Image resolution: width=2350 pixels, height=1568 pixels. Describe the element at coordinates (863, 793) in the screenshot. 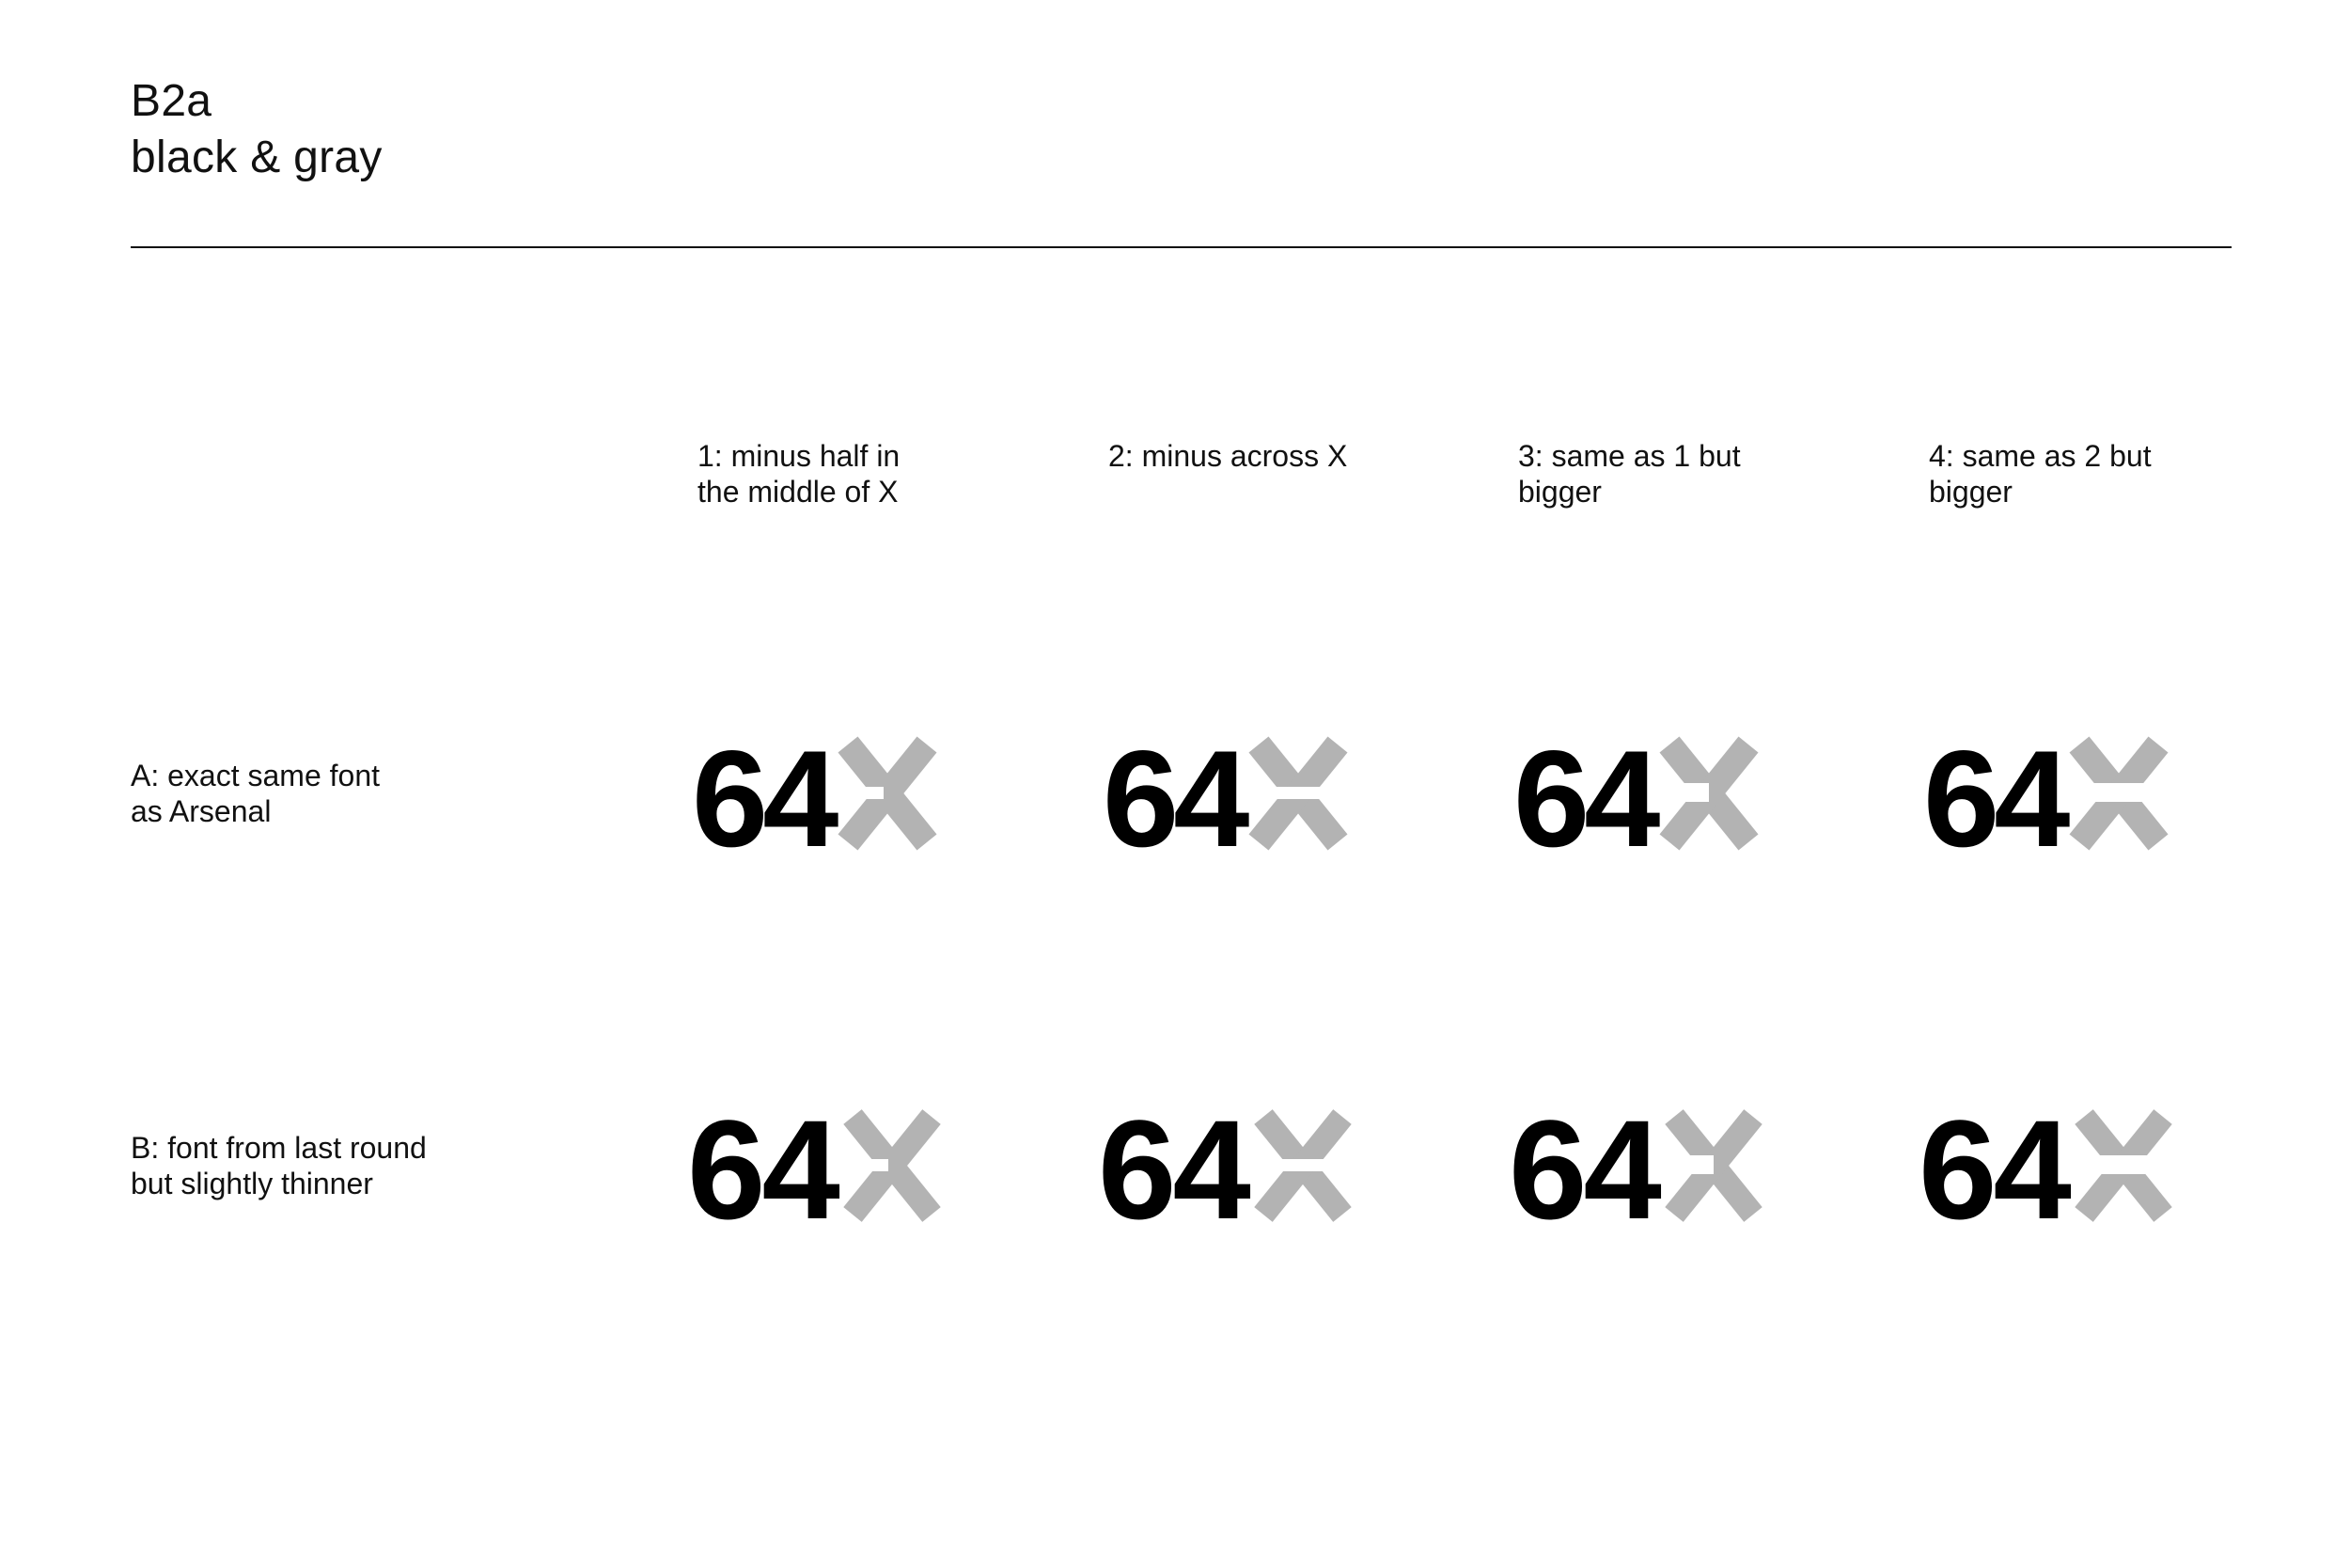

I see `mark-a1-minus-gap` at that location.